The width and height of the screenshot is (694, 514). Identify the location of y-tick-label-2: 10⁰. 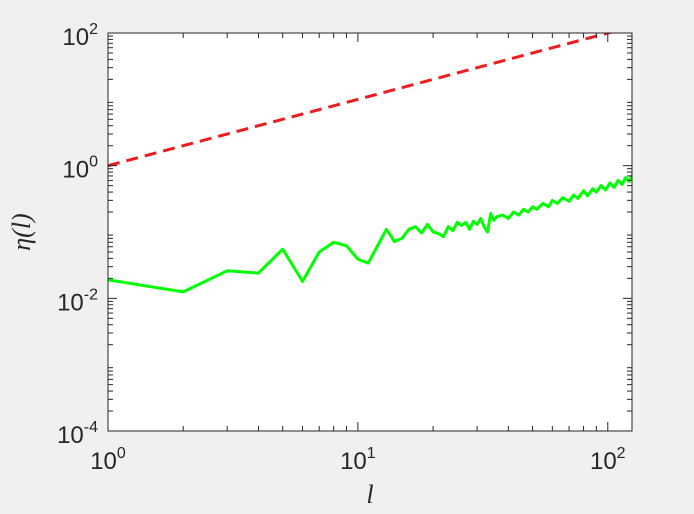
(80, 169).